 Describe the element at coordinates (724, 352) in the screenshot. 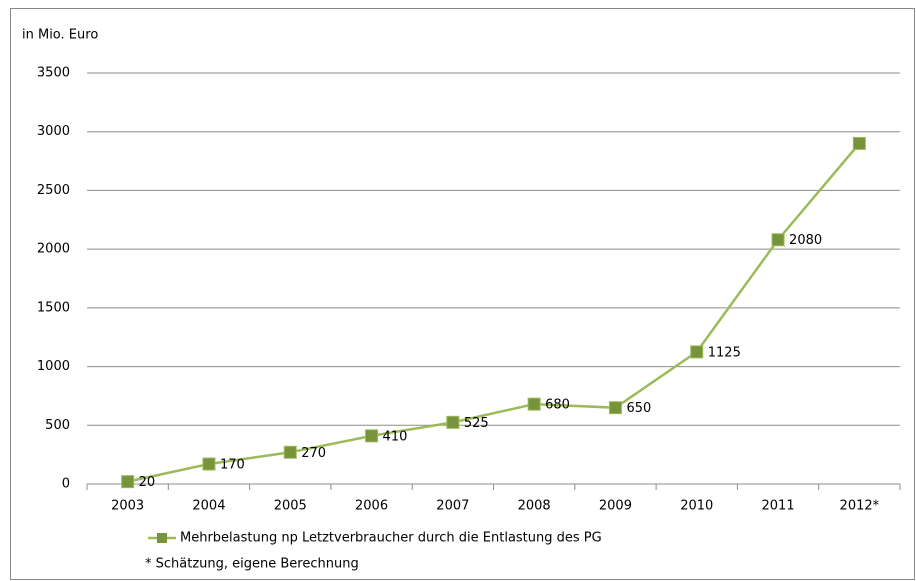

I see `data-label: 1125` at that location.